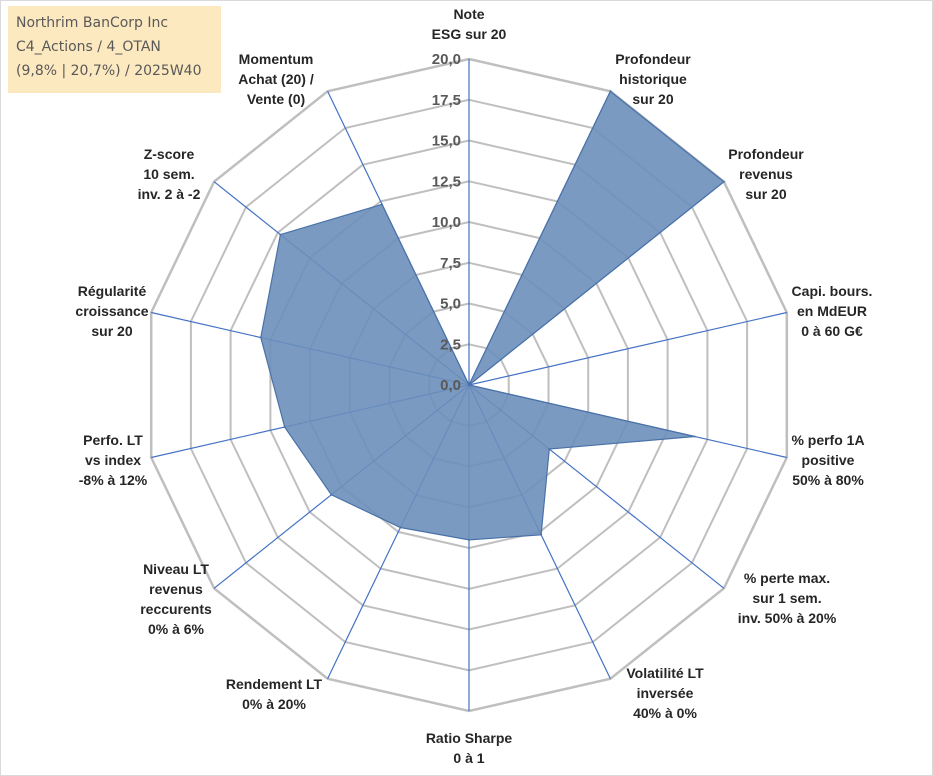 This screenshot has width=933, height=776. I want to click on axis-label-2-line-1: revenus, so click(766, 174).